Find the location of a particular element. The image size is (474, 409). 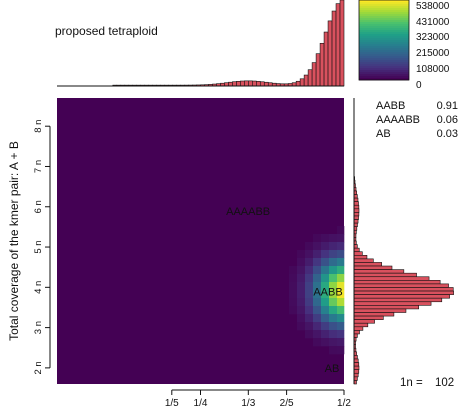

proportion-value: 0.91 is located at coordinates (447, 106).